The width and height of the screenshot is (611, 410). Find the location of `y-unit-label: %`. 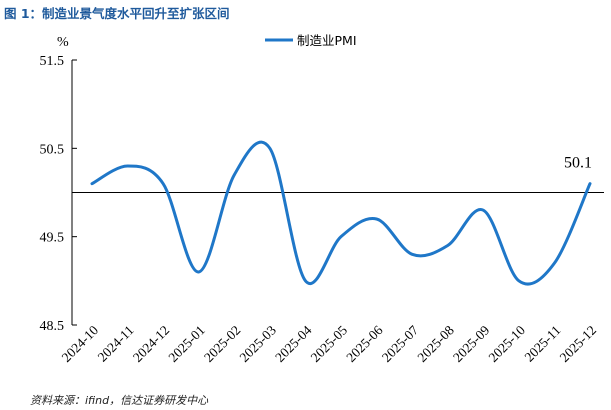

y-unit-label: % is located at coordinates (63, 42).